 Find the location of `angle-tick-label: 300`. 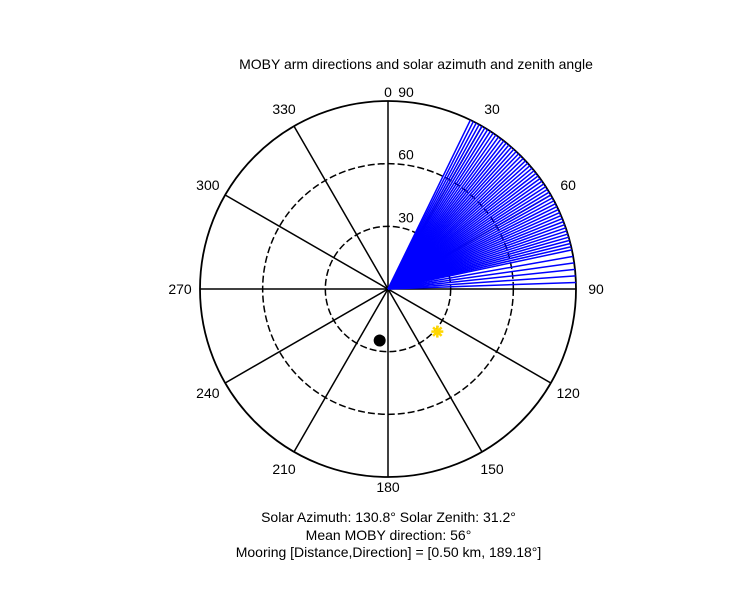

angle-tick-label: 300 is located at coordinates (208, 185).